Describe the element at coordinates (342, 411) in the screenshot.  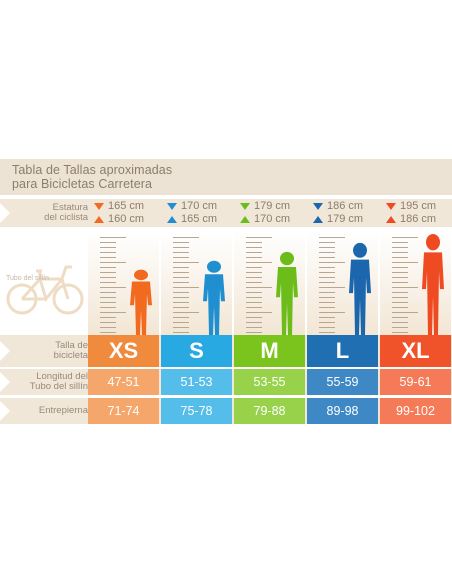
I see `inseam-value: 89-98` at that location.